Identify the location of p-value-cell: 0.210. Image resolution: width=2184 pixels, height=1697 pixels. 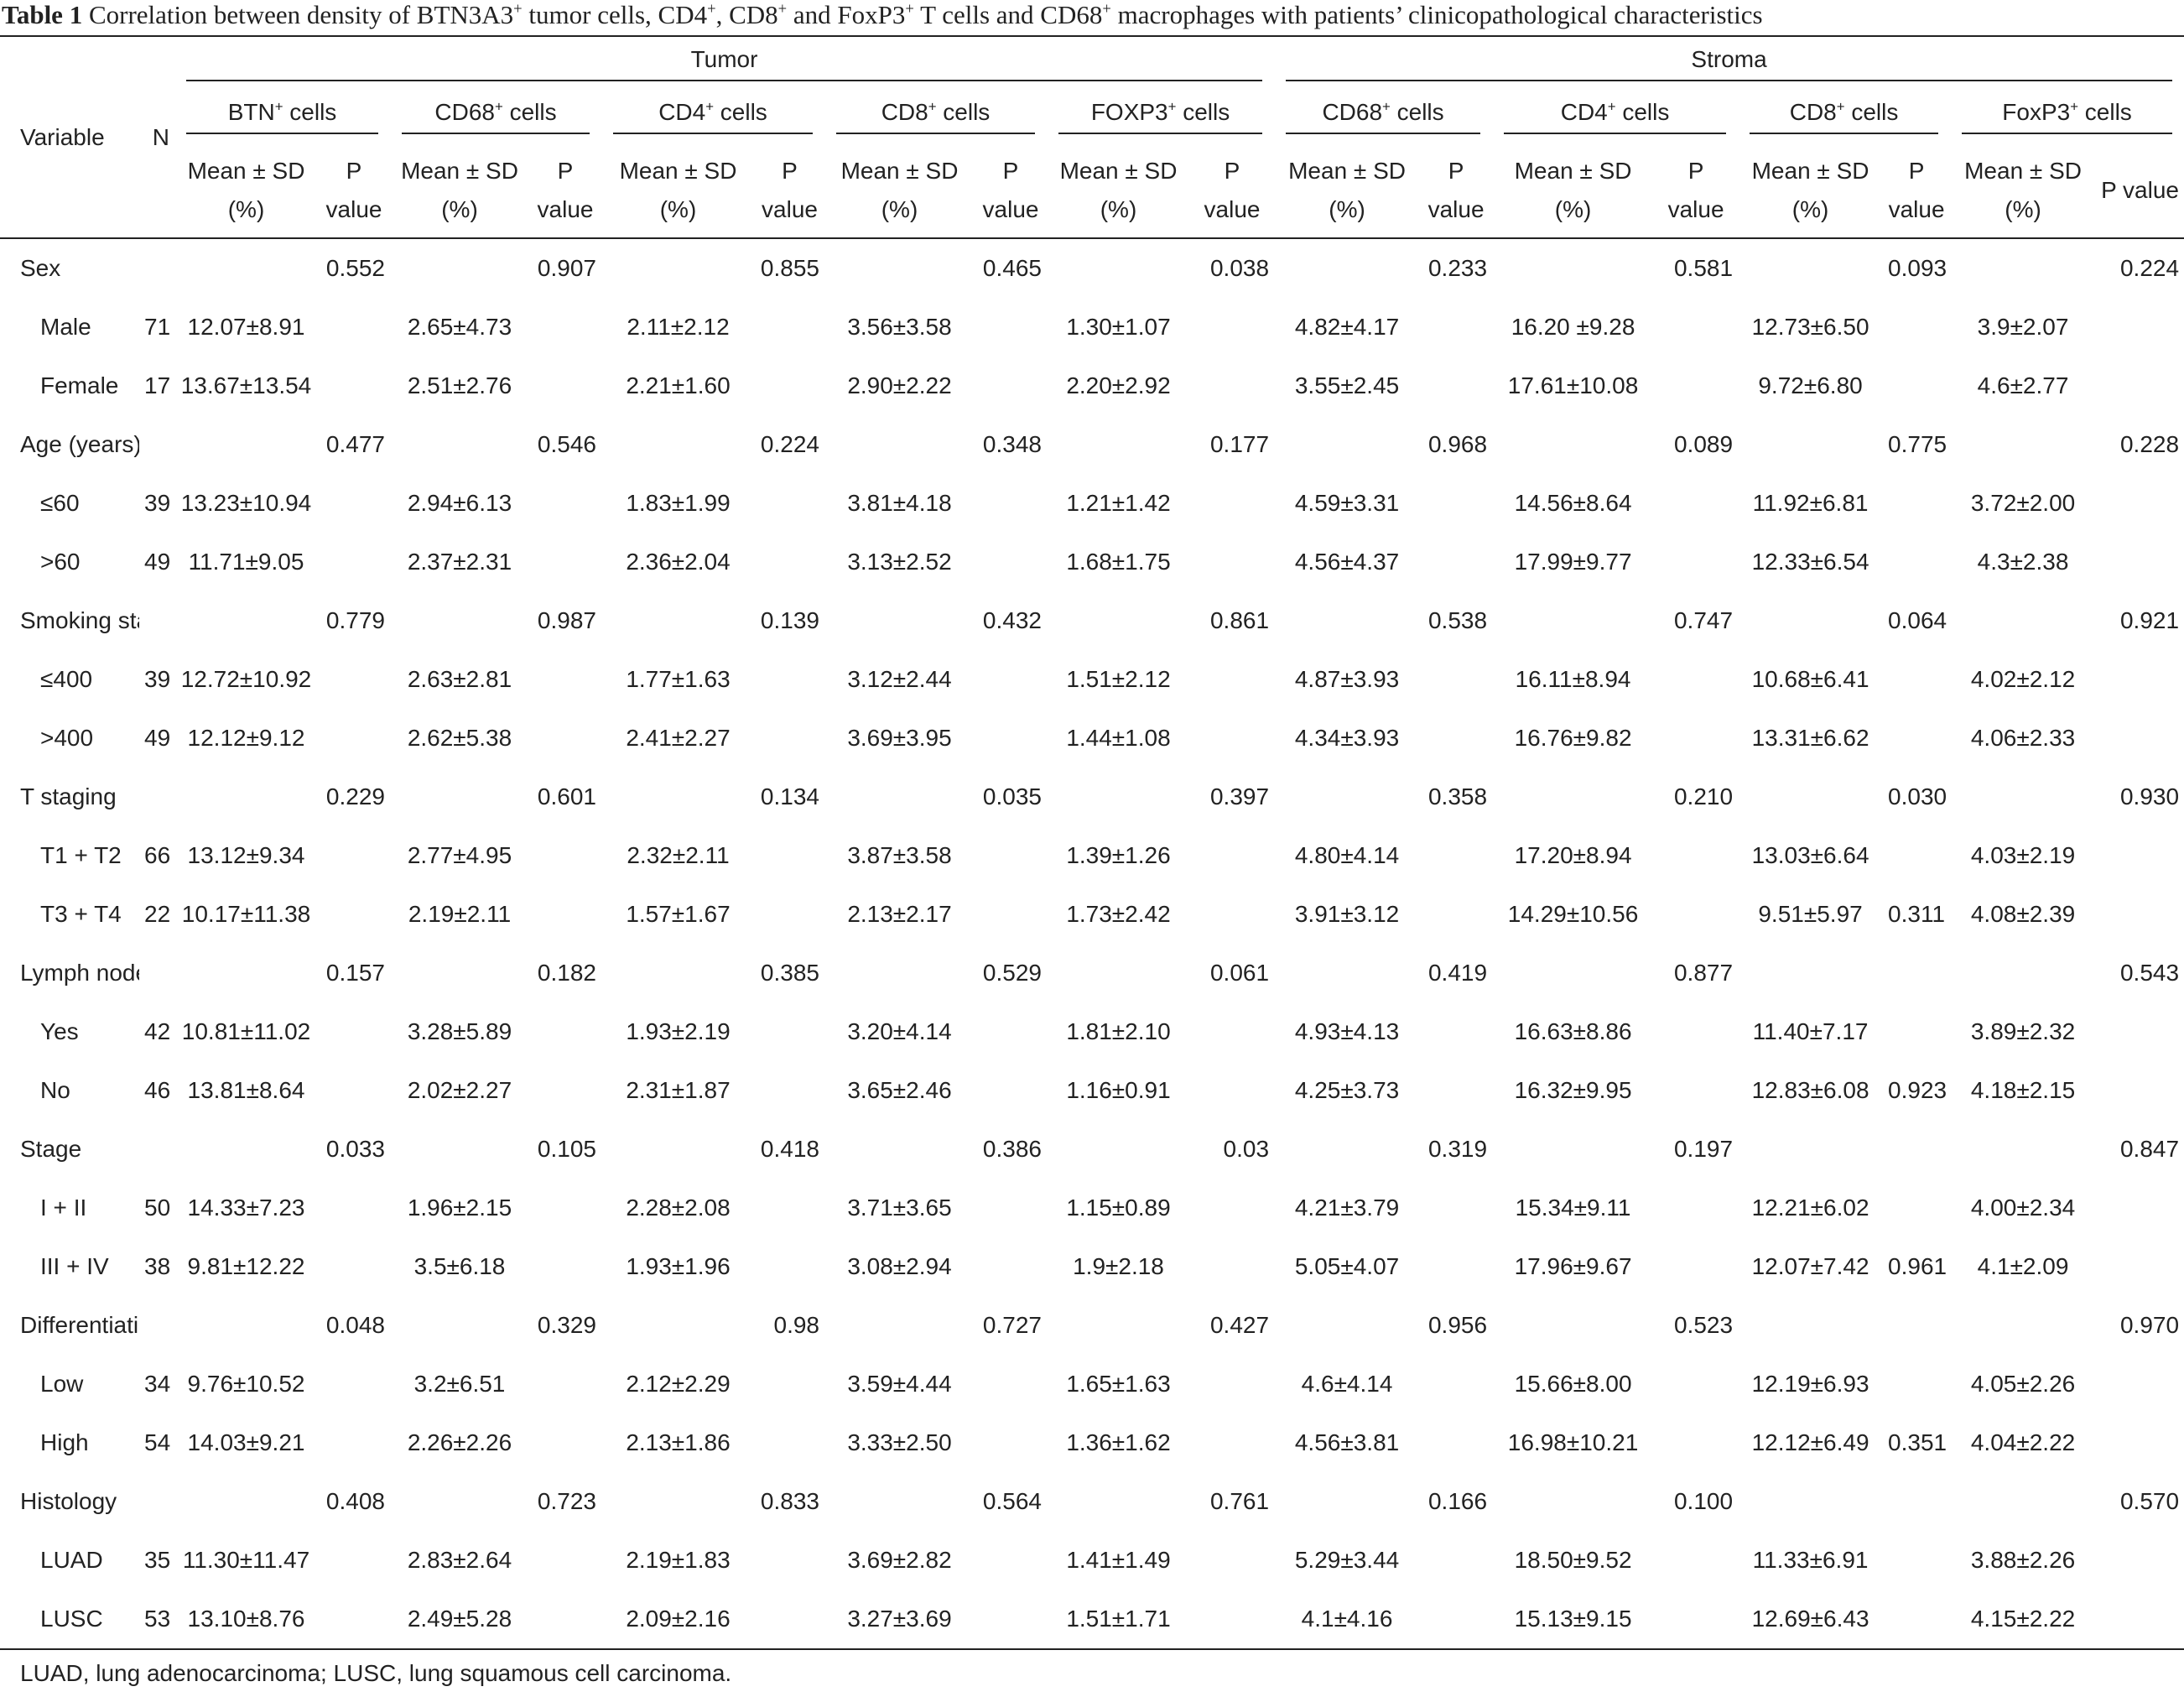
(1703, 796).